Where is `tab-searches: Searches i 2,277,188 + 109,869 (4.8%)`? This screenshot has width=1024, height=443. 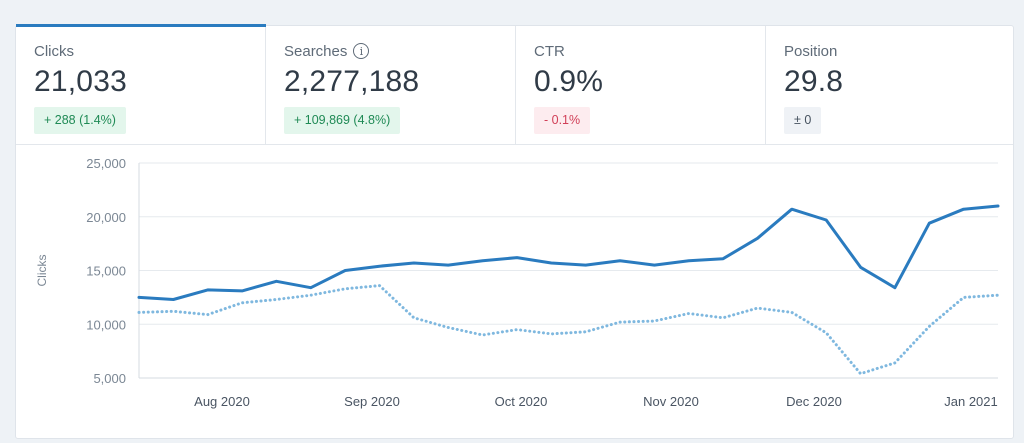
tab-searches: Searches i 2,277,188 + 109,869 (4.8%) is located at coordinates (391, 85).